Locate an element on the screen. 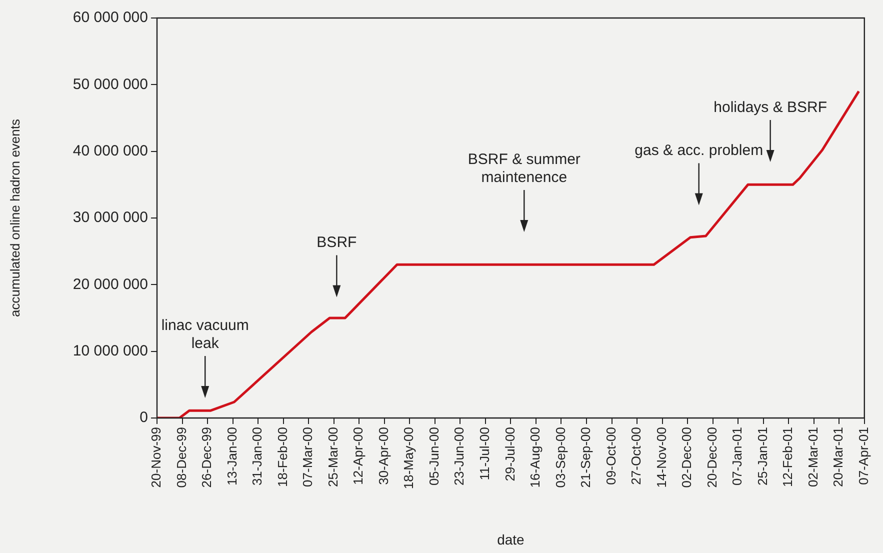 The image size is (883, 553). y-tick-label: 30 000 000 is located at coordinates (110, 217).